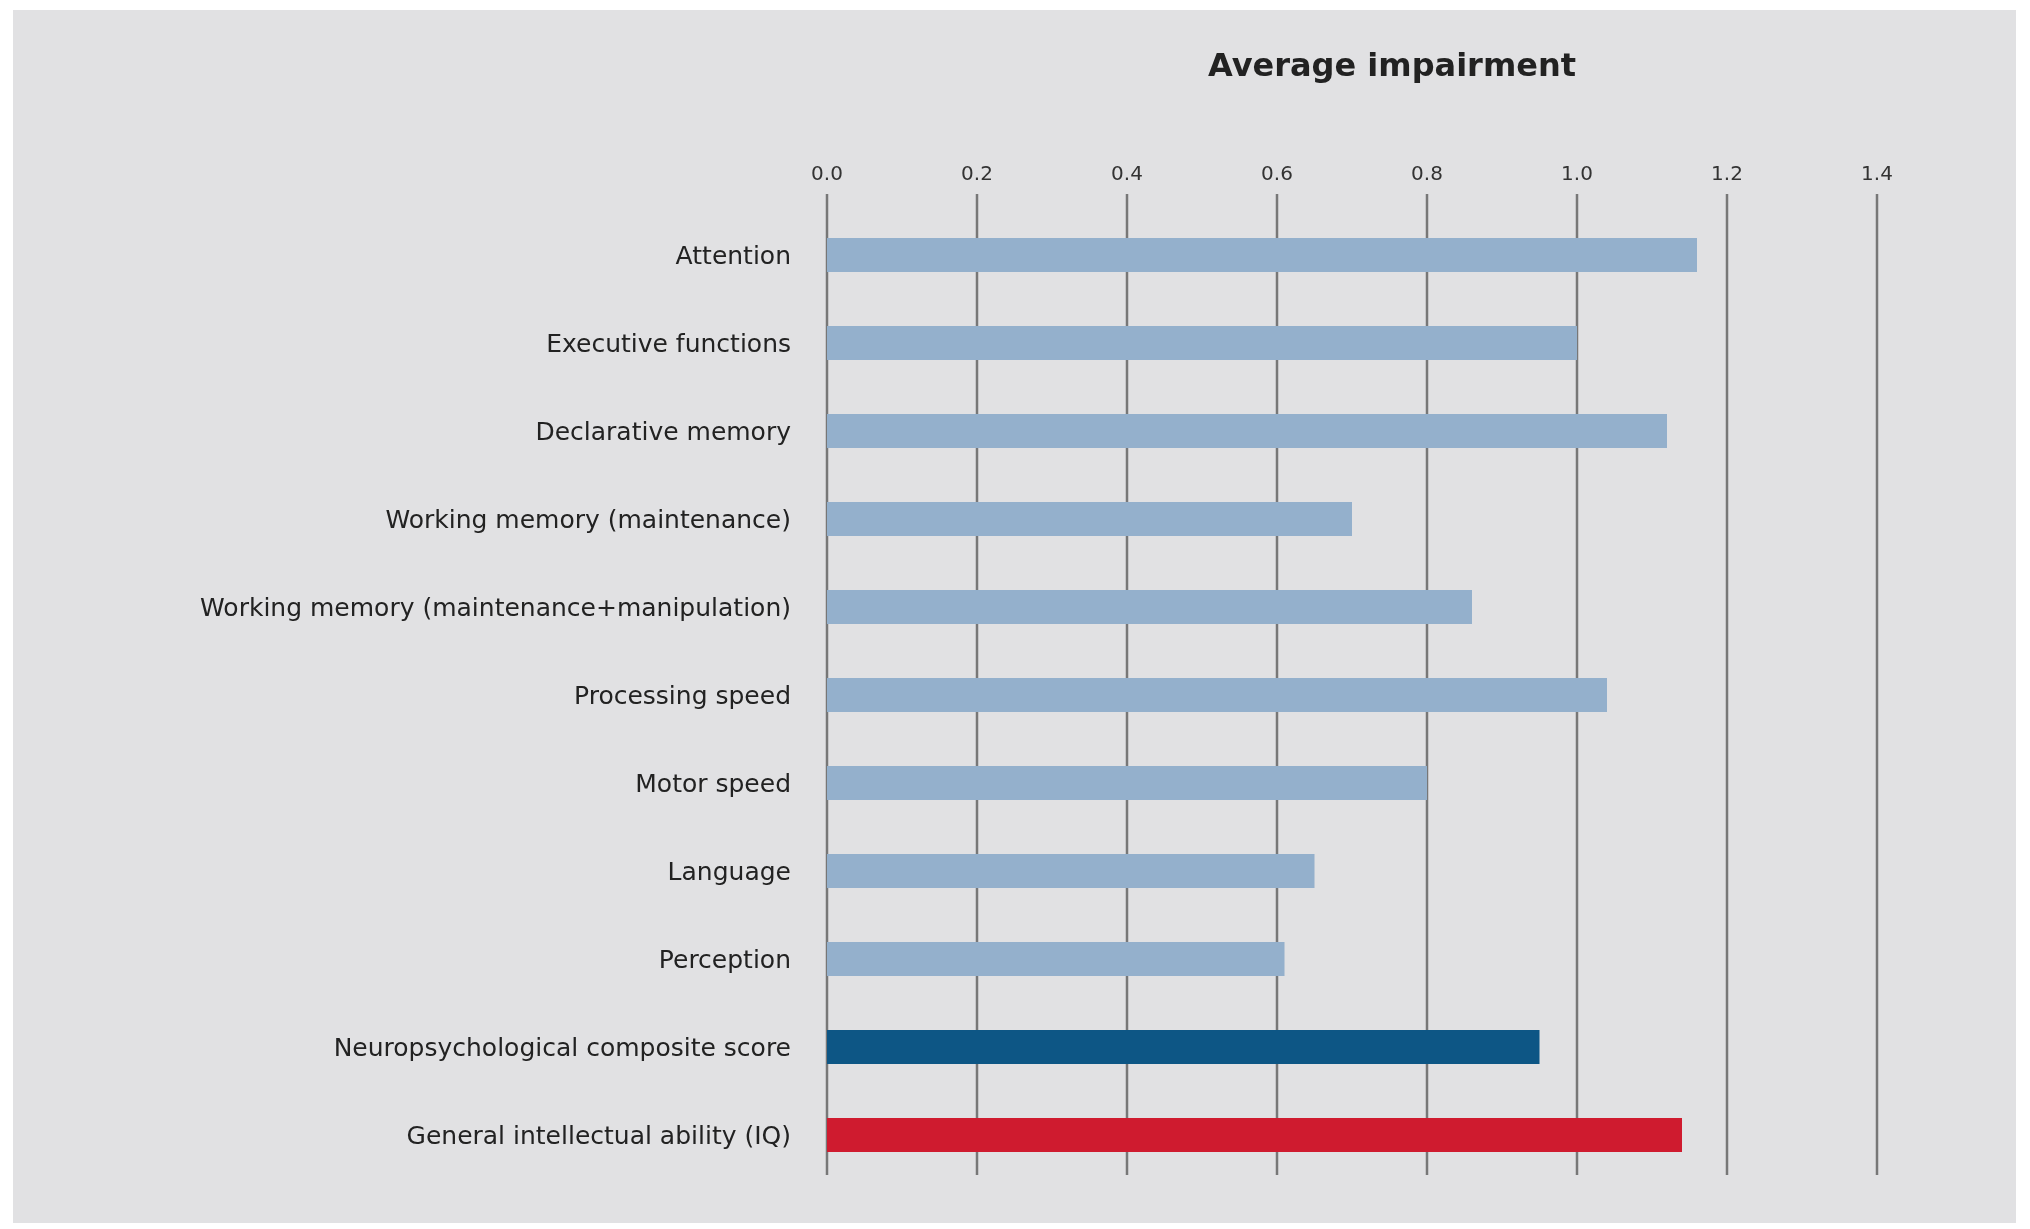 Image resolution: width=2030 pixels, height=1229 pixels. What do you see at coordinates (827, 173) in the screenshot?
I see `x-tick-label: 0.0` at bounding box center [827, 173].